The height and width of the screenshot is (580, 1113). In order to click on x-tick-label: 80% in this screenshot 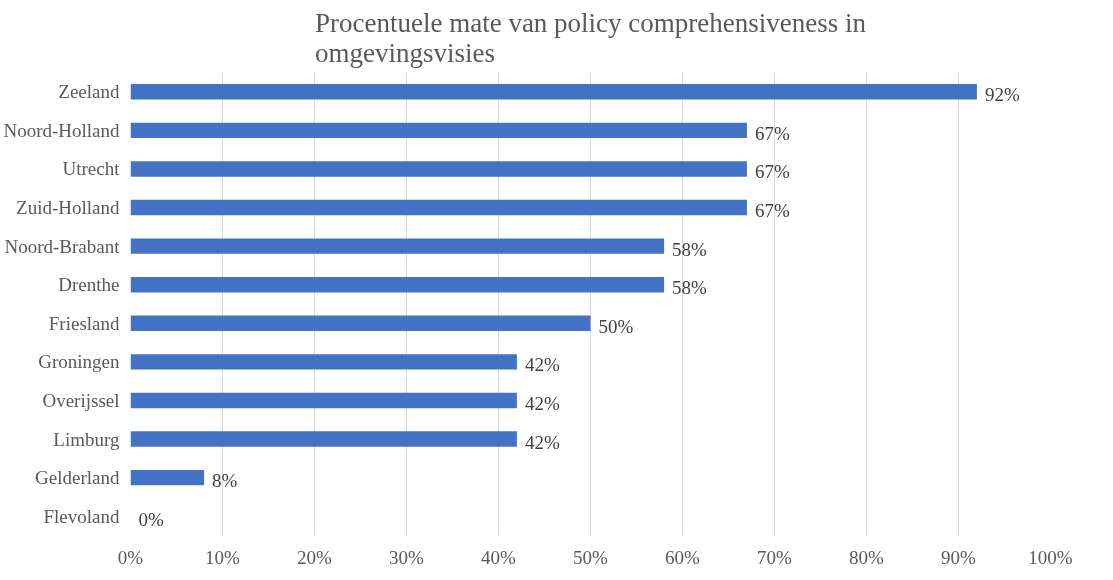, I will do `click(867, 557)`.